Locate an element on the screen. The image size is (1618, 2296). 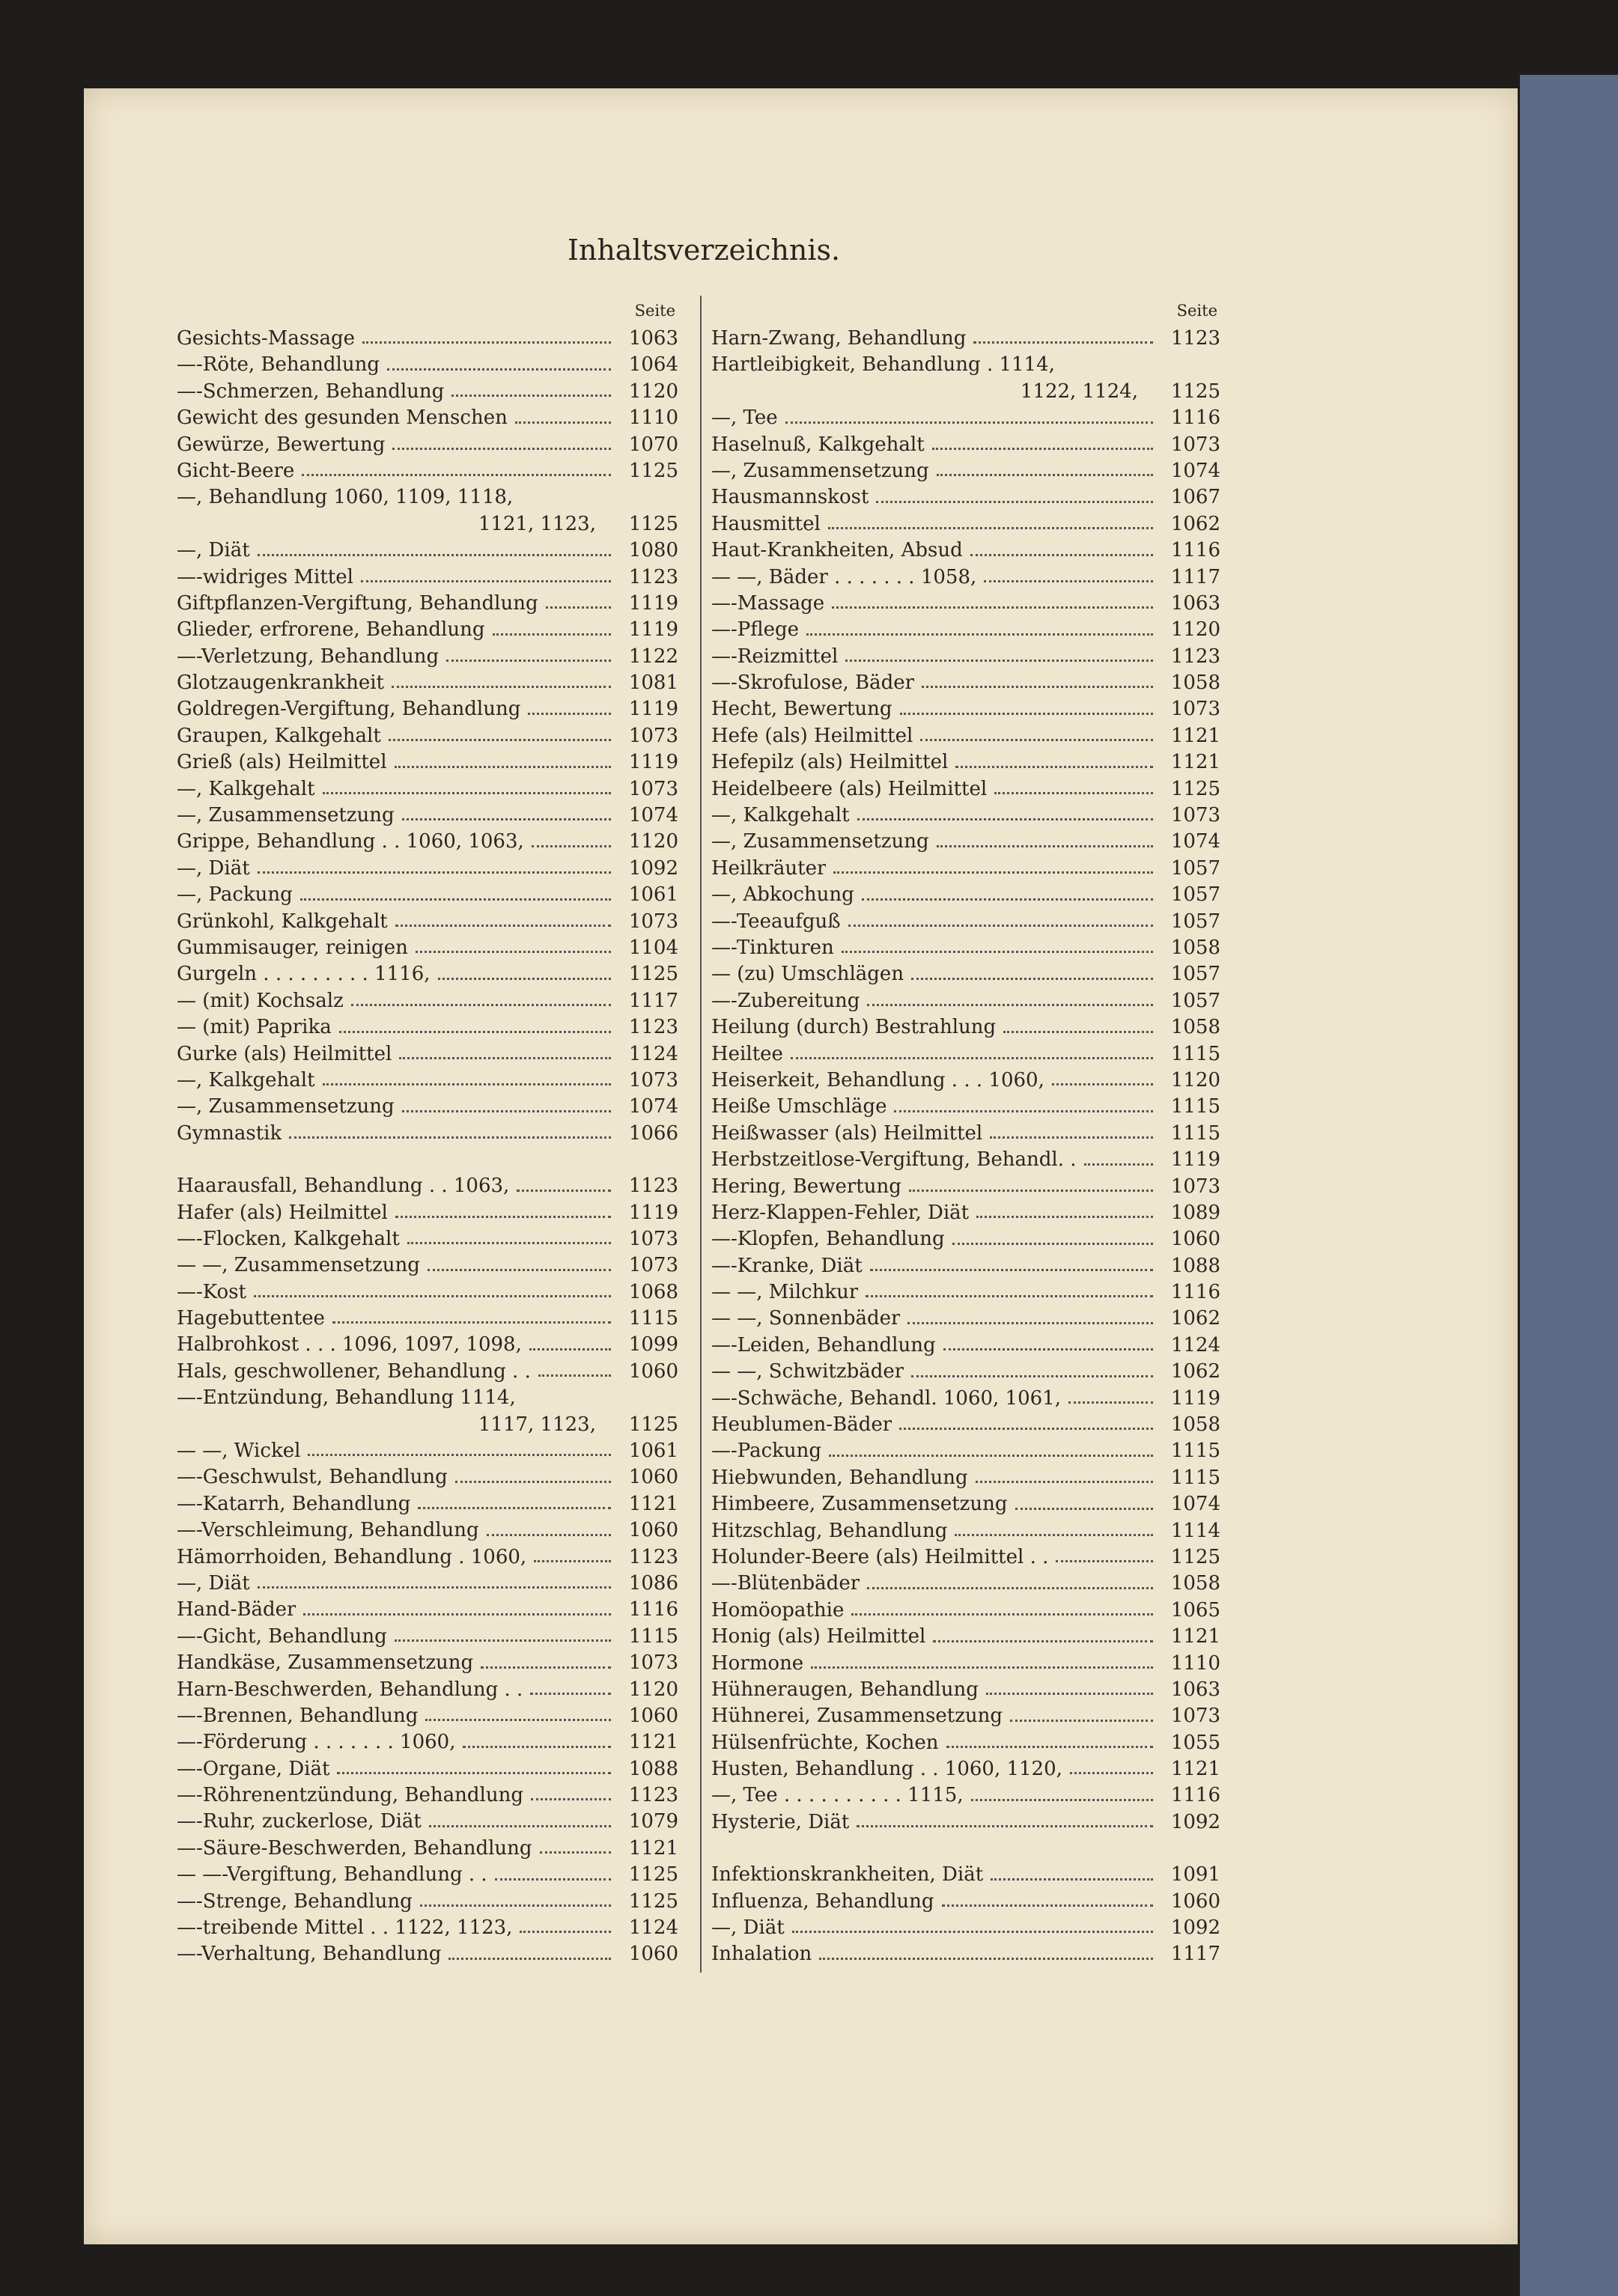
entry-text: — —, Bäder . . . . . . . 1058, is located at coordinates (844, 576).